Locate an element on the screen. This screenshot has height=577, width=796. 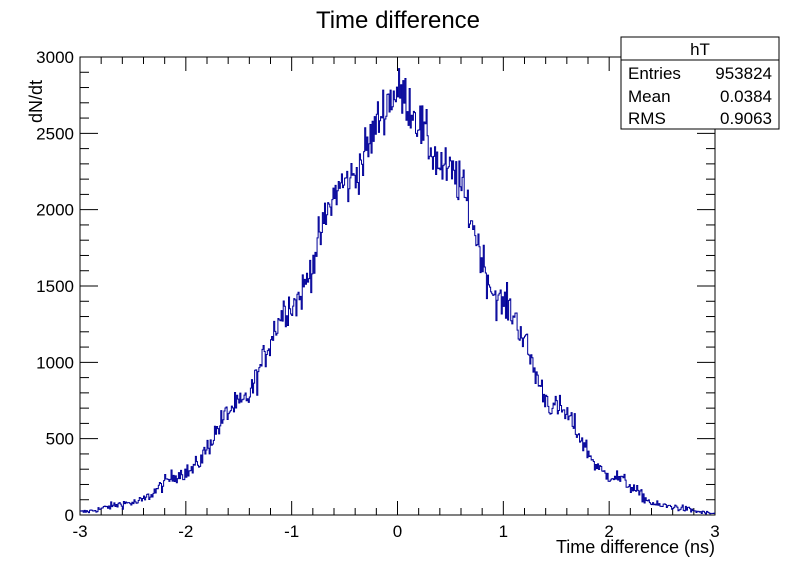
stats-label-mean: Mean is located at coordinates (649, 96).